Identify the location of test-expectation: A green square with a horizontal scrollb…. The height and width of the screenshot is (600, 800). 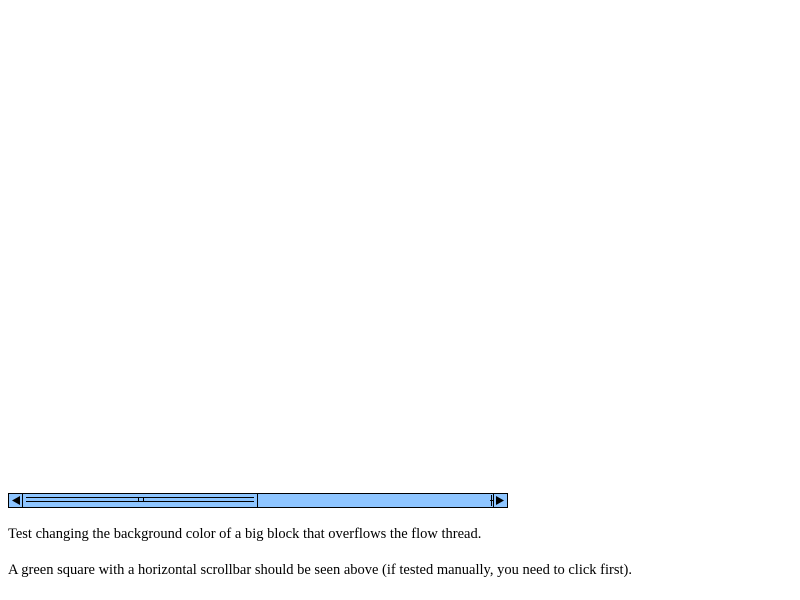
(320, 570).